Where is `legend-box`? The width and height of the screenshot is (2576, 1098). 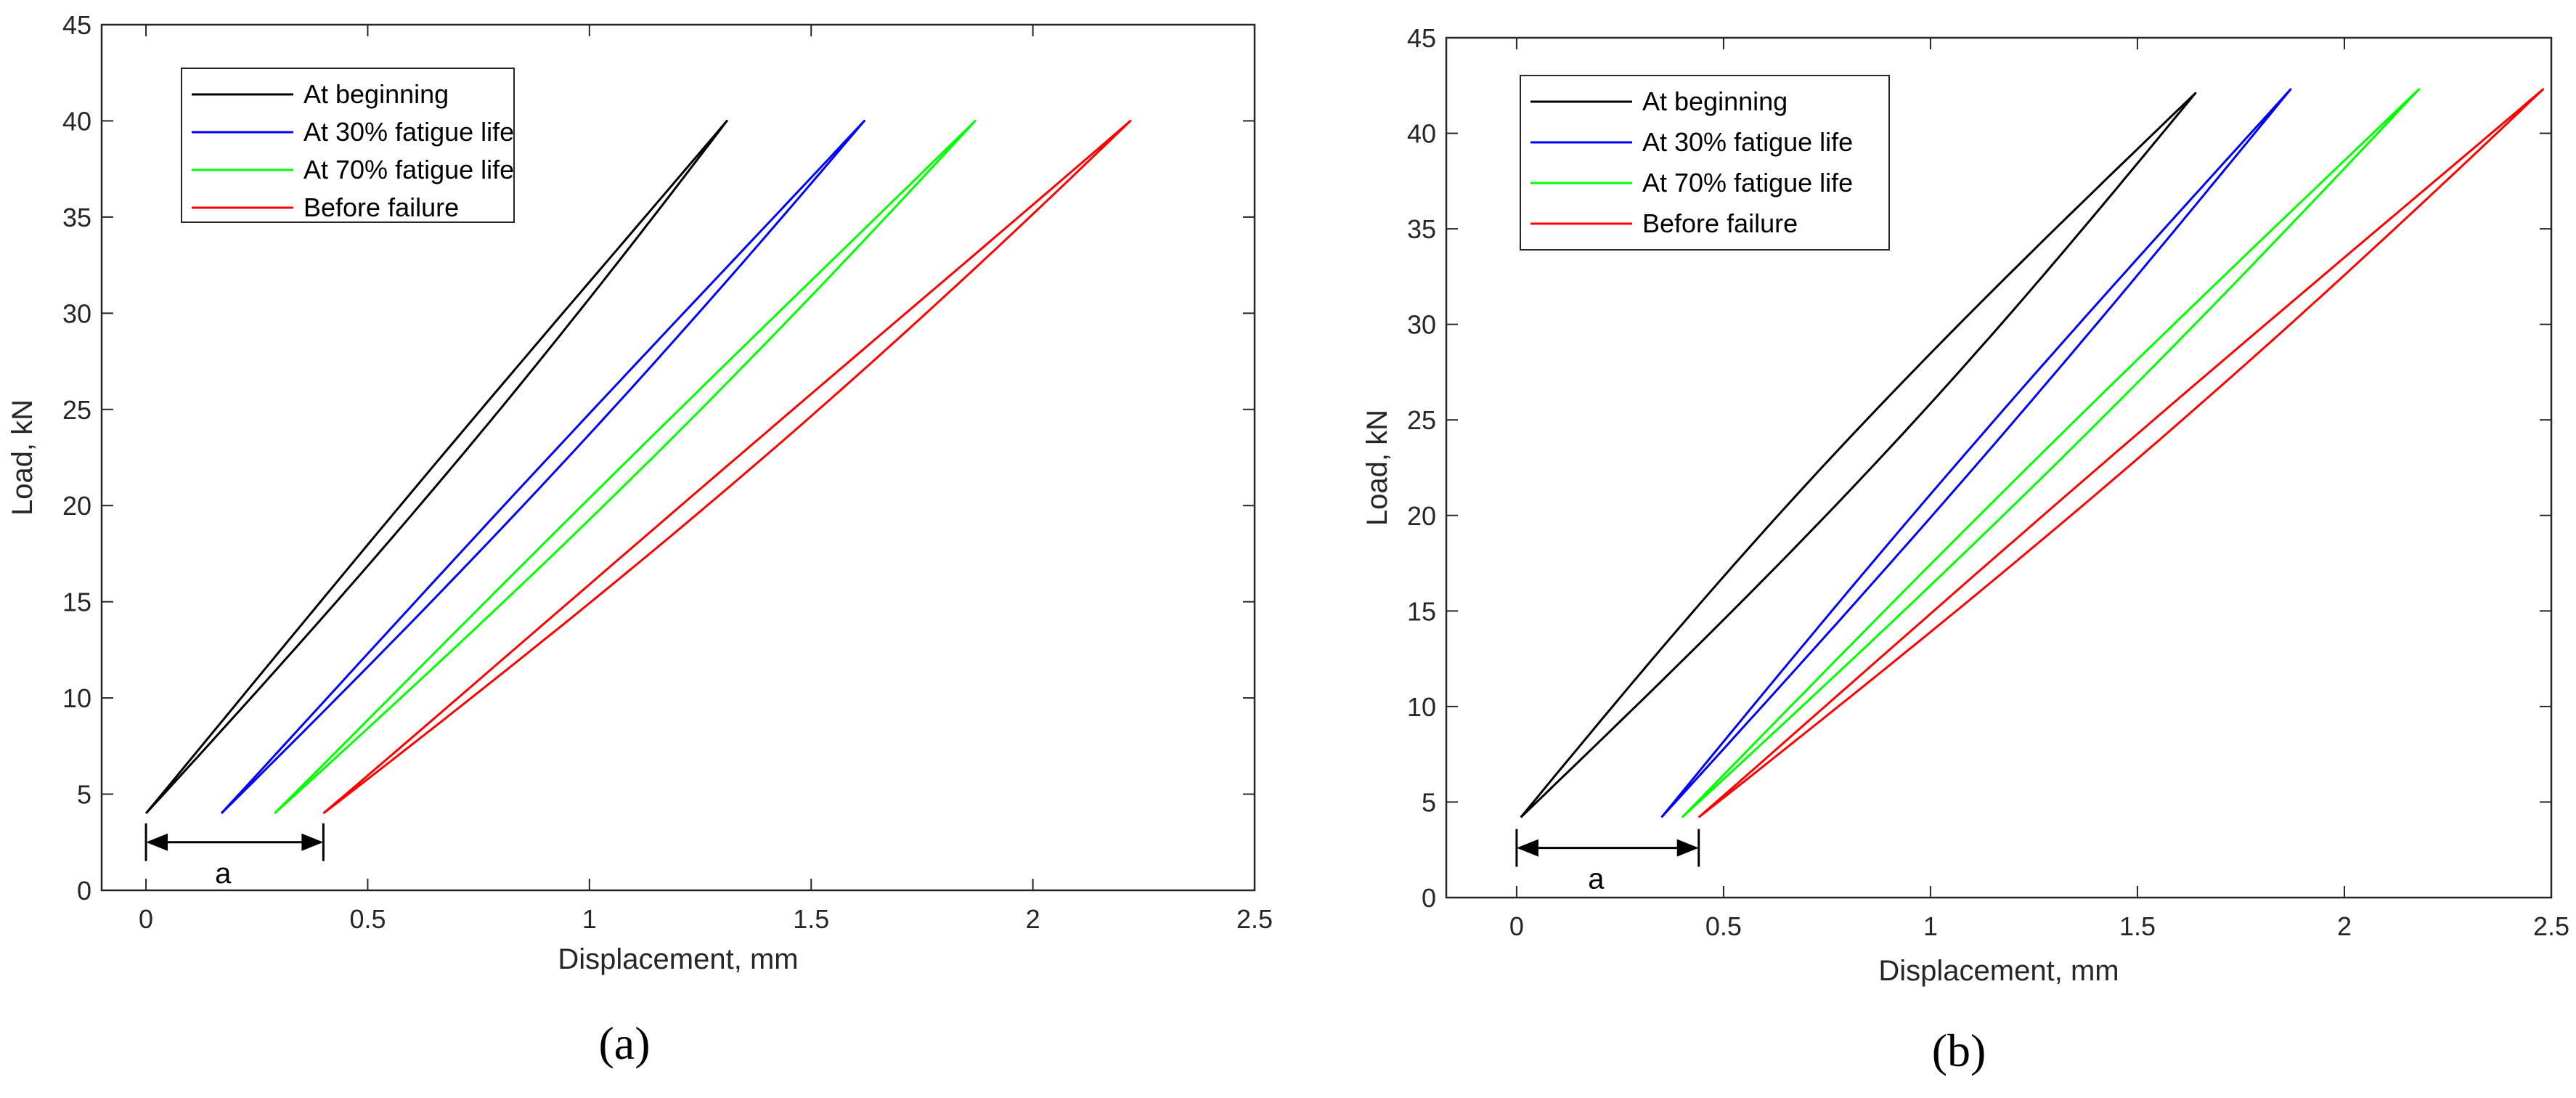 legend-box is located at coordinates (1705, 163).